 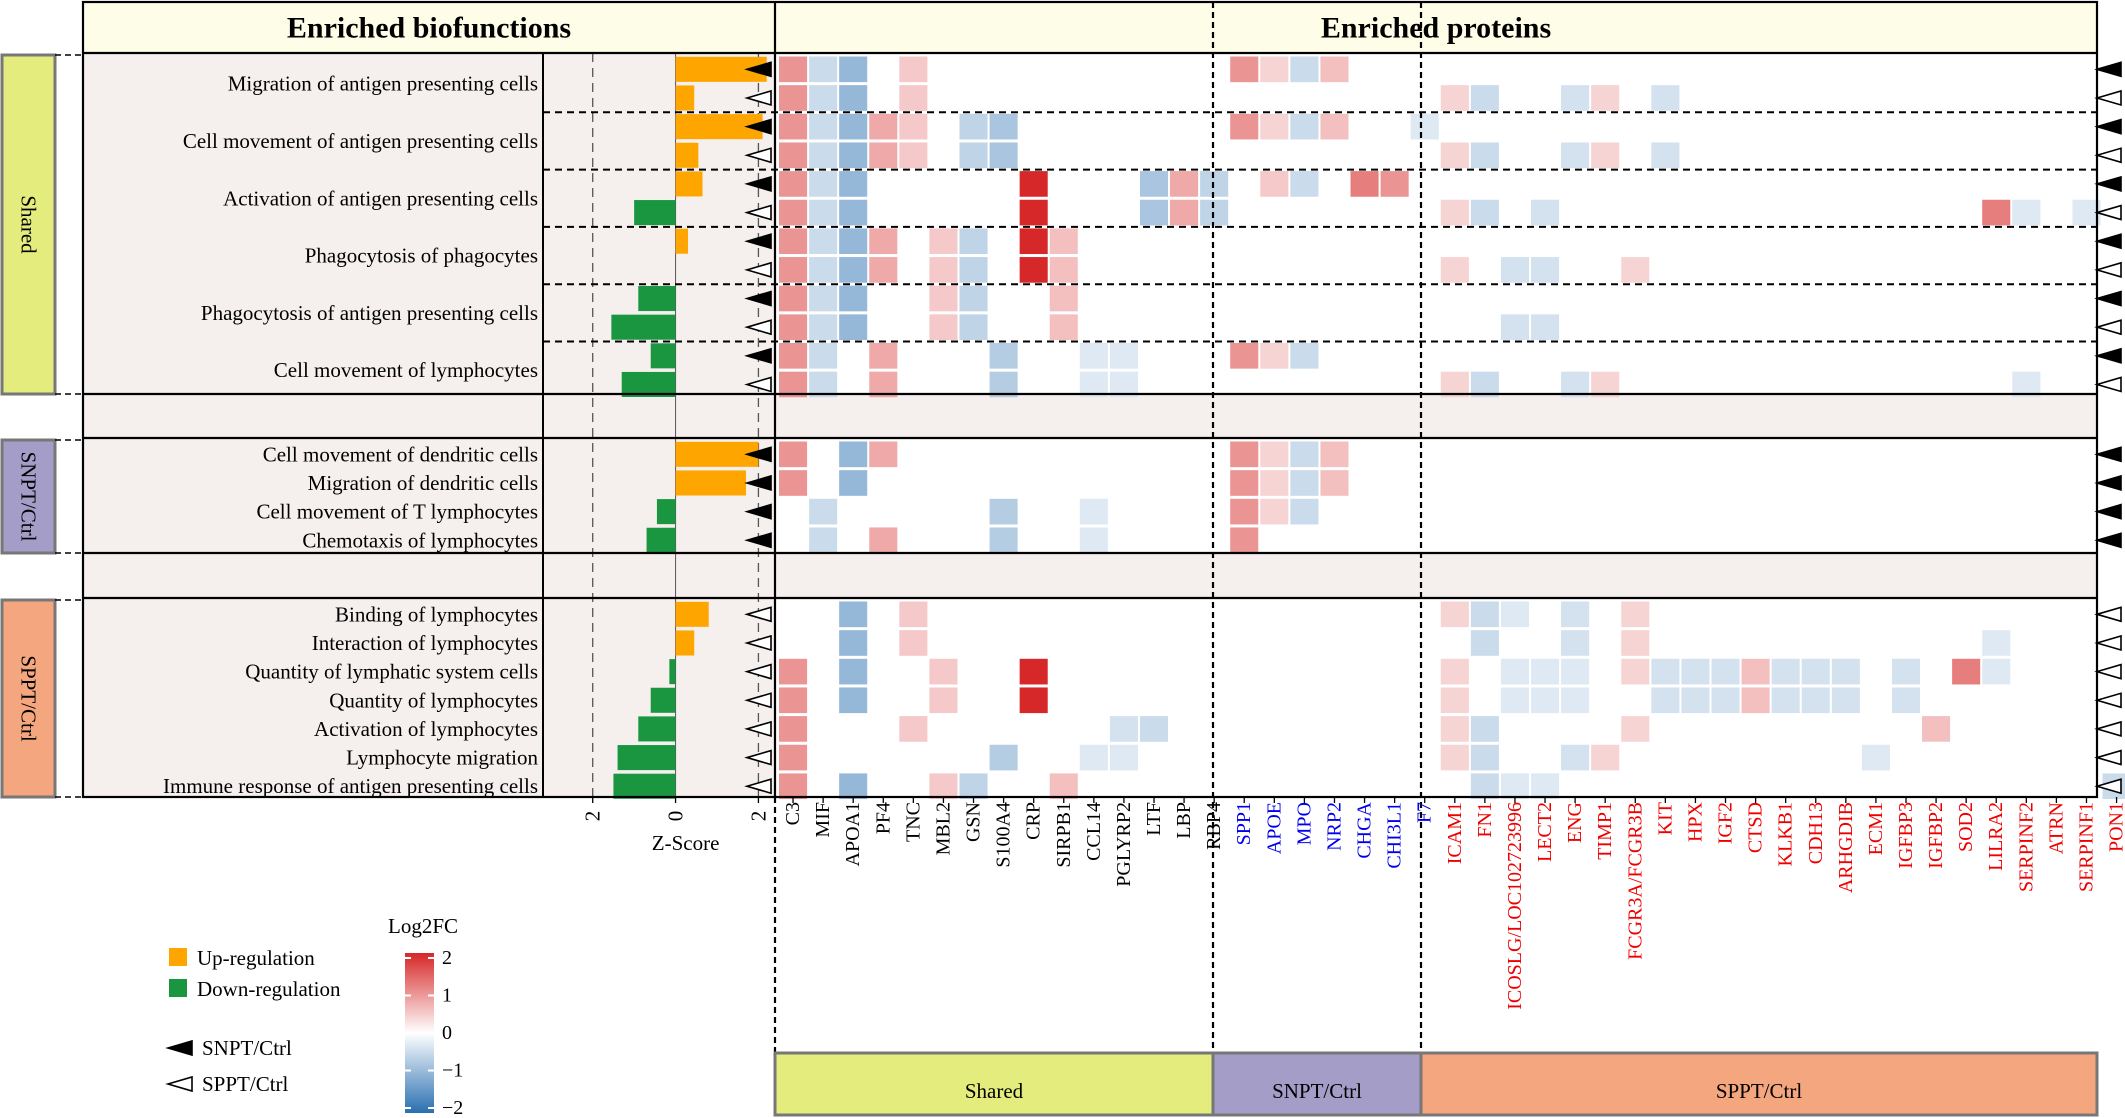 I want to click on snpt-marker-right, so click(x=2108, y=454).